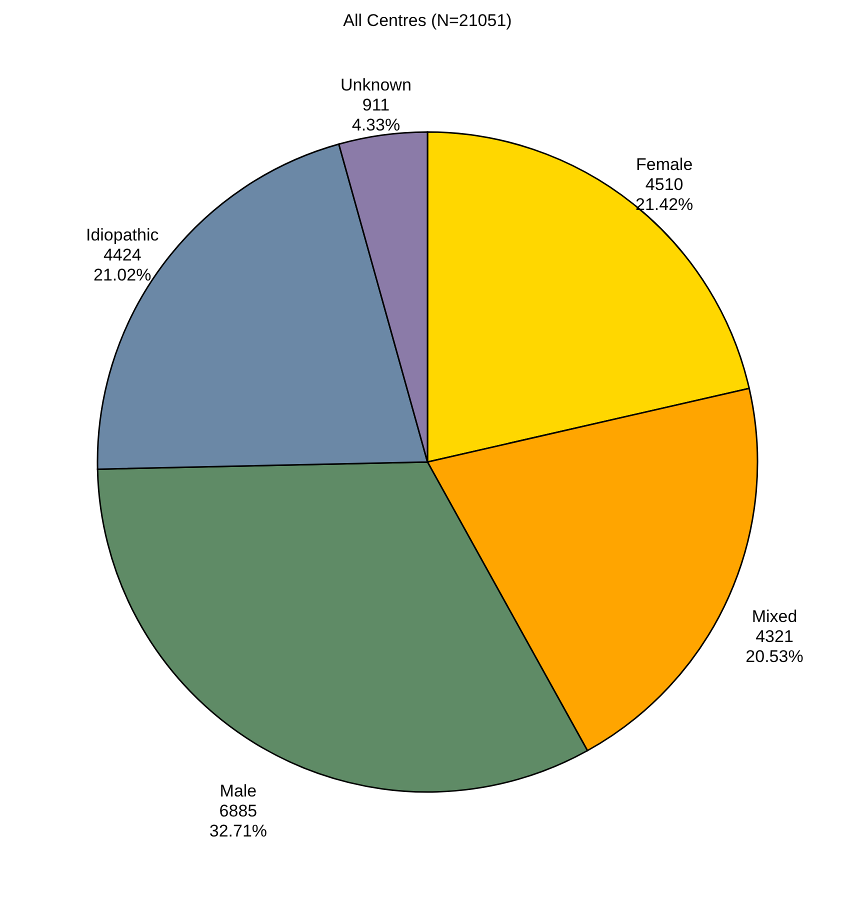 This screenshot has width=855, height=913. What do you see at coordinates (775, 646) in the screenshot?
I see `data-label: 4321 20.53%` at bounding box center [775, 646].